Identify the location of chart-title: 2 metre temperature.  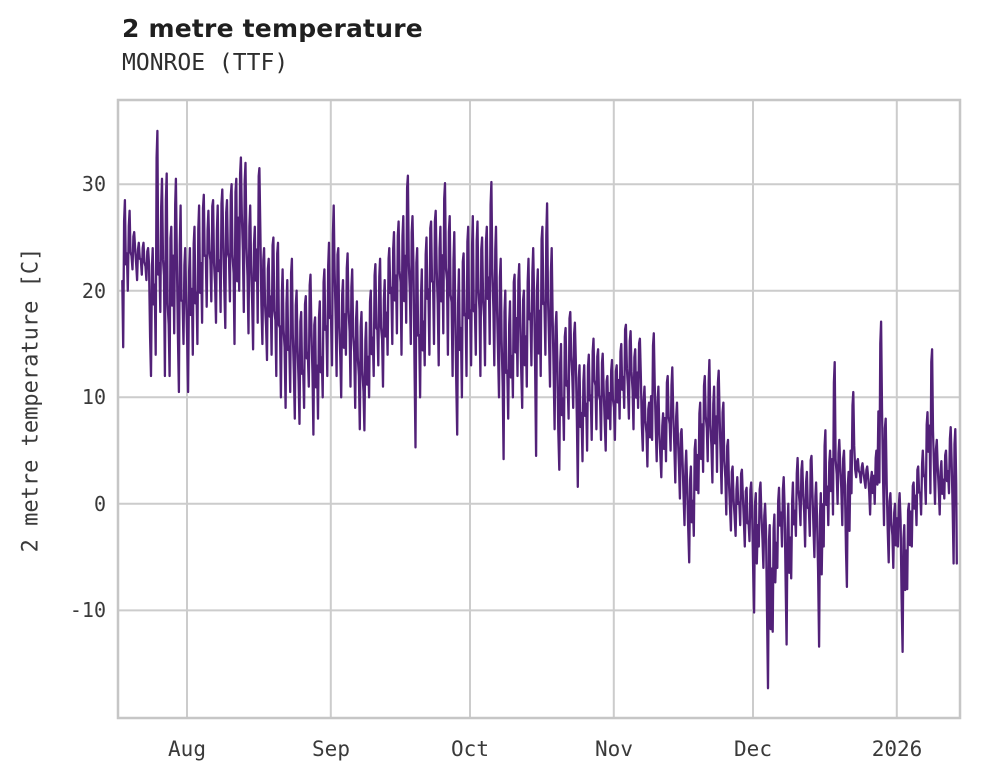
(272, 28).